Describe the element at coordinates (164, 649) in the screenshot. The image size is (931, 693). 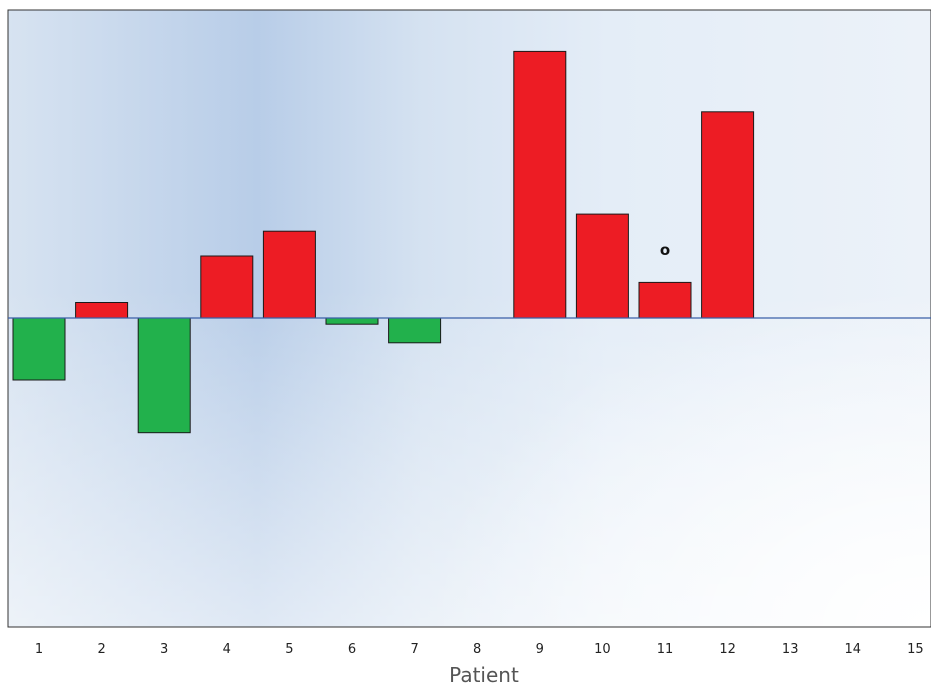
I see `x-tick-label-3: 3` at that location.